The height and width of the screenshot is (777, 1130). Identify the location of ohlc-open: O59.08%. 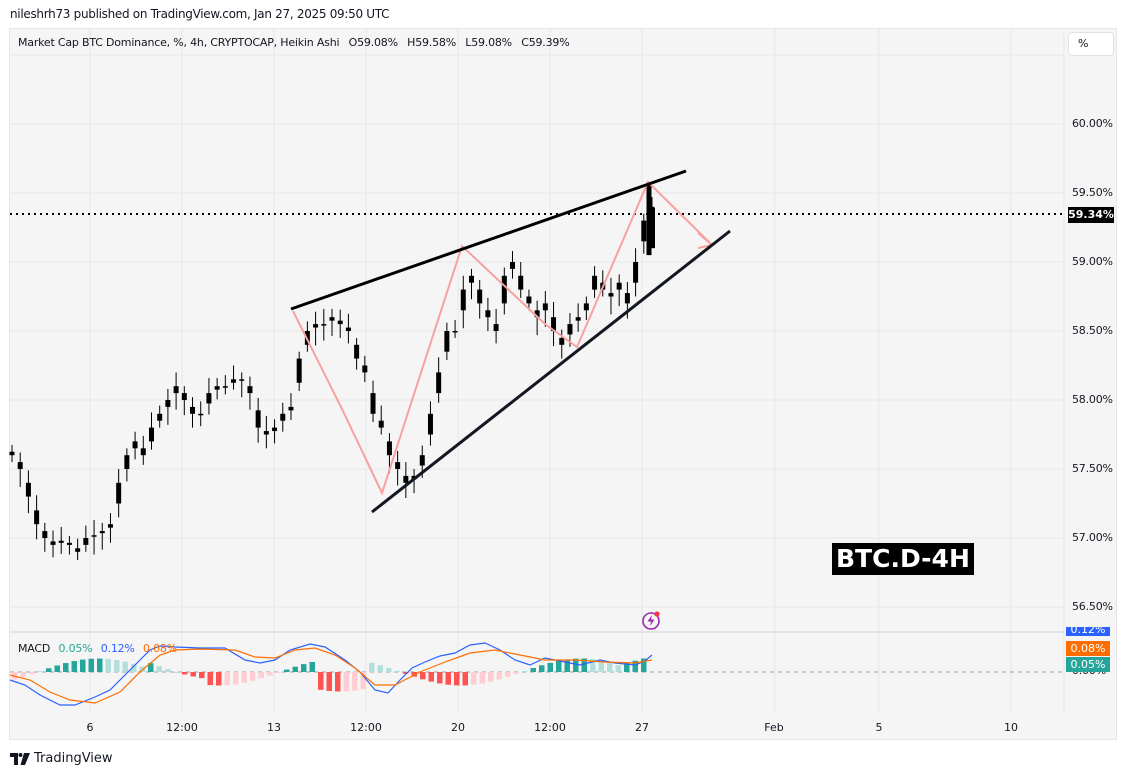
(373, 42).